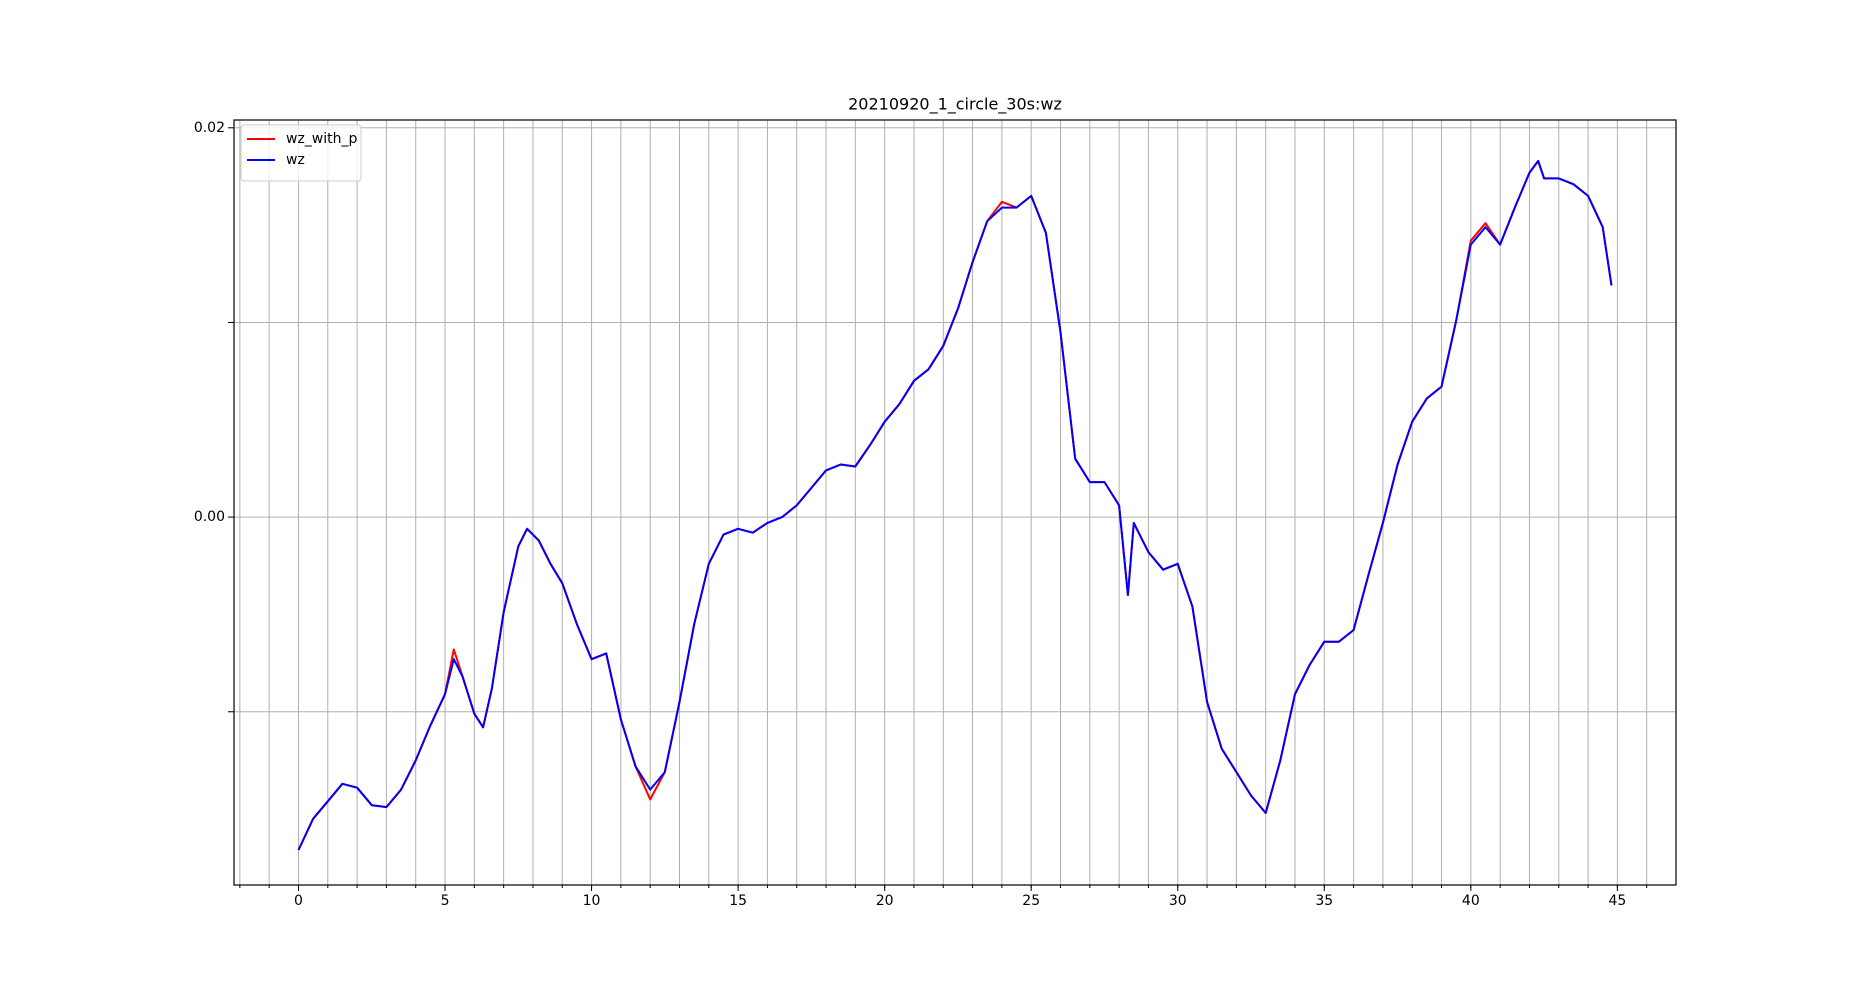  I want to click on x-tick-label: 15, so click(738, 901).